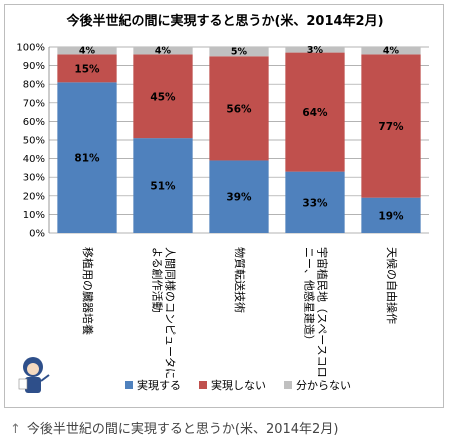 This screenshot has width=450, height=448. I want to click on data-label: 56%, so click(239, 109).